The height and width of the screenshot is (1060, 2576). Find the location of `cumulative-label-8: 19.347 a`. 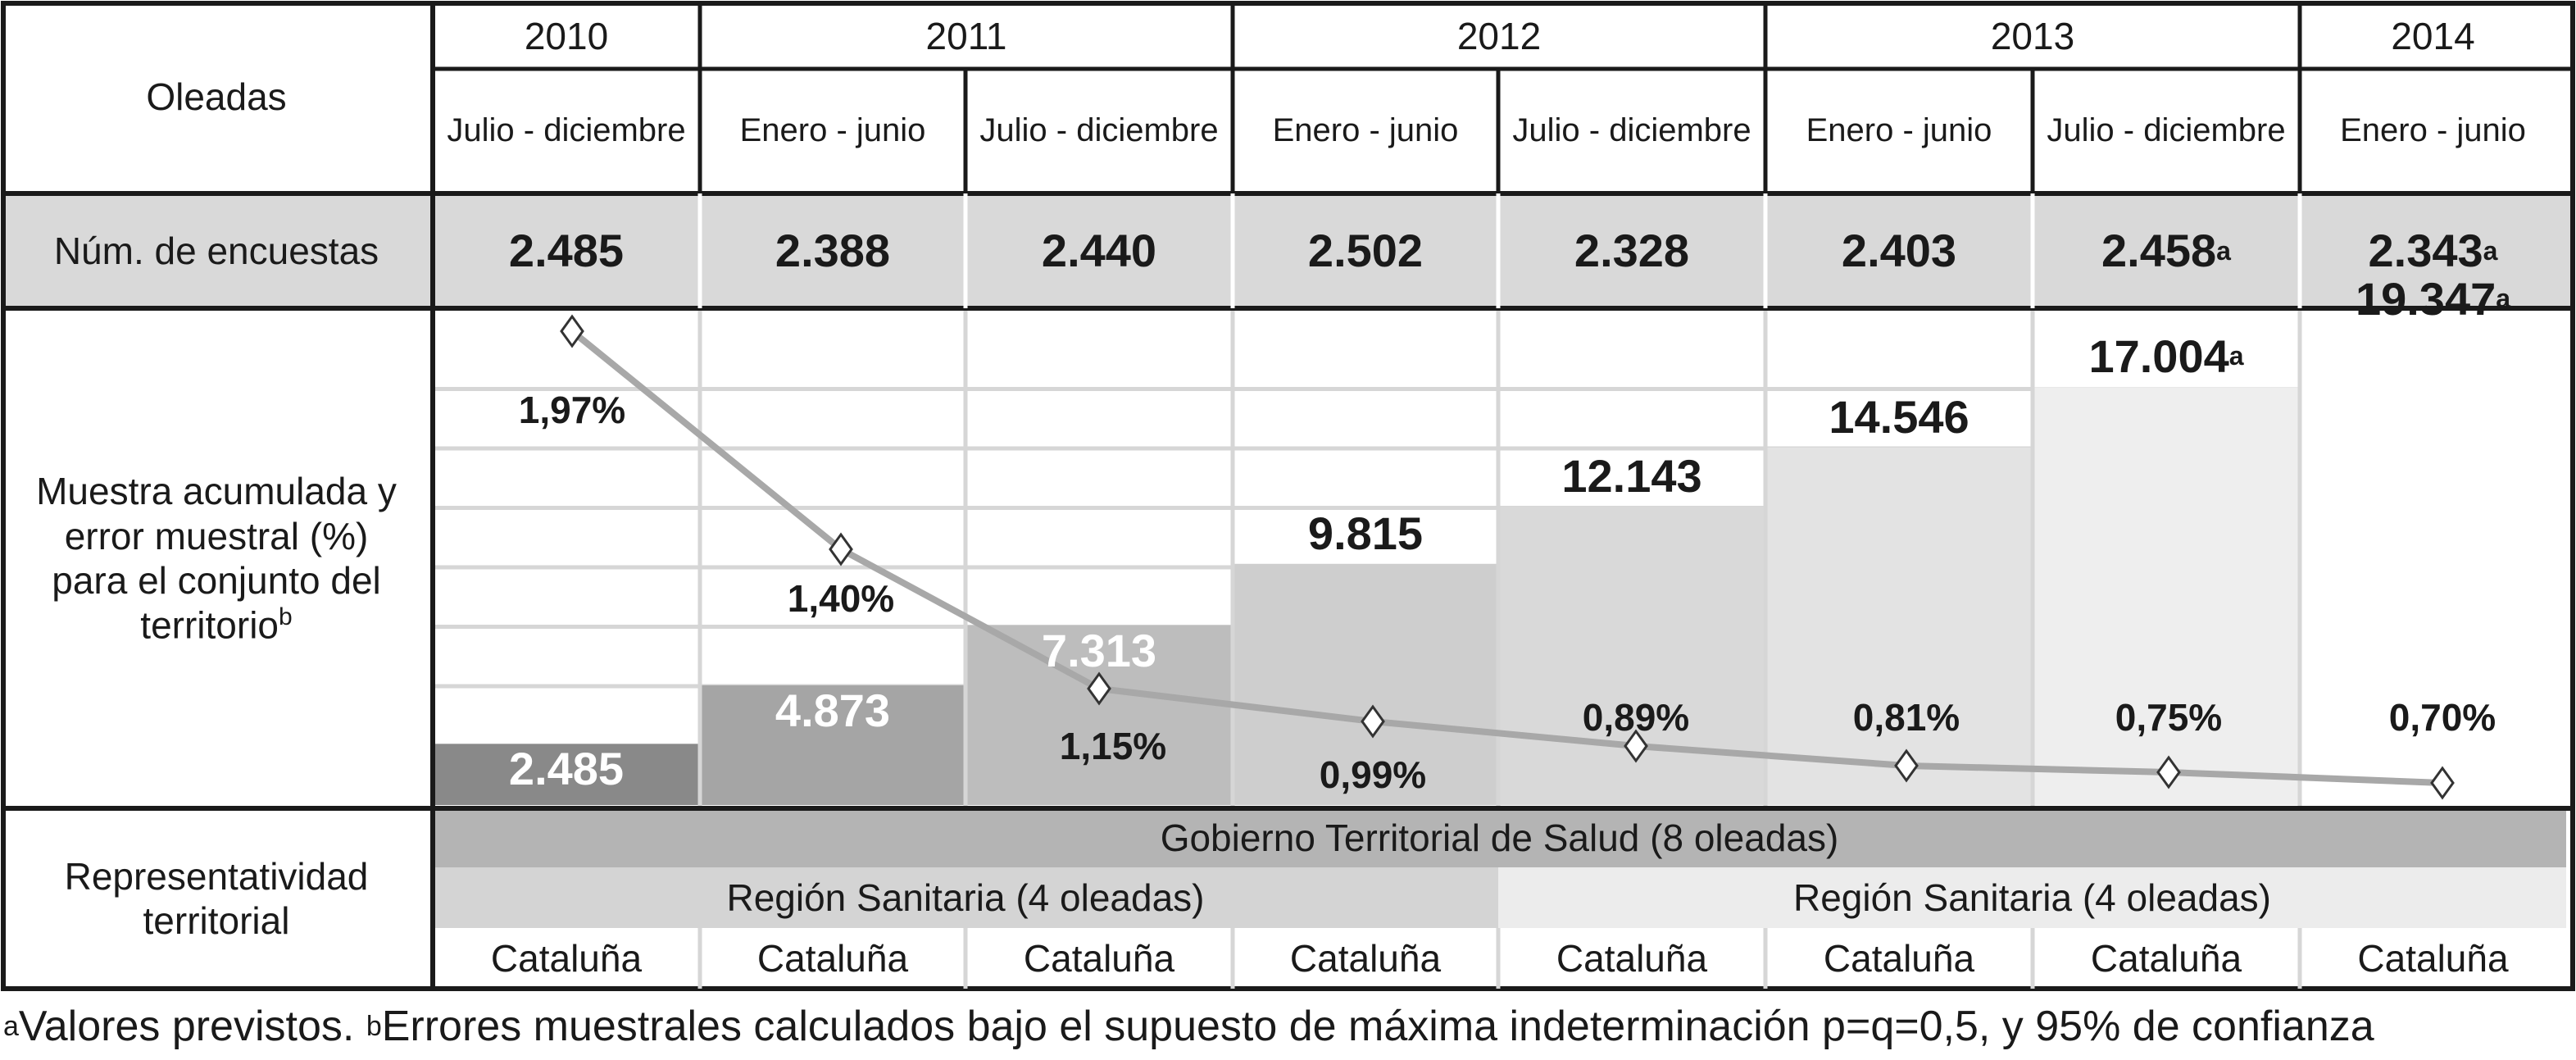

cumulative-label-8: 19.347 a is located at coordinates (2433, 299).